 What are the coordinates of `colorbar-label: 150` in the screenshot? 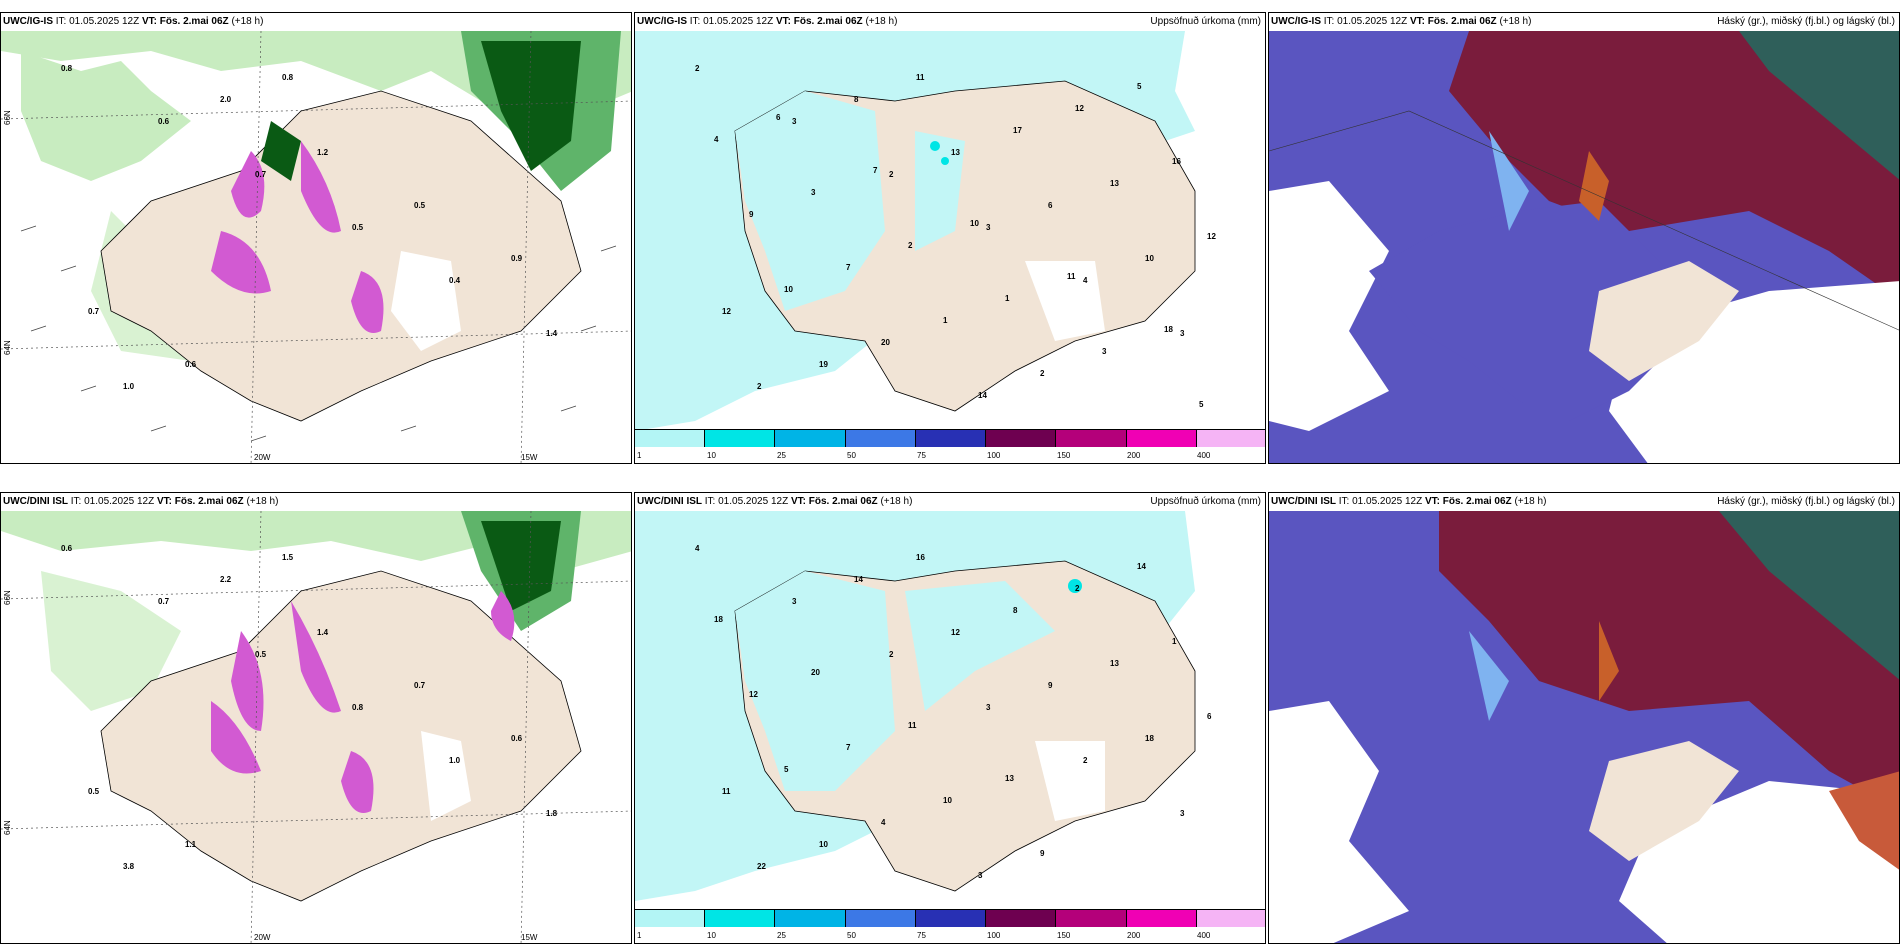 It's located at (1064, 455).